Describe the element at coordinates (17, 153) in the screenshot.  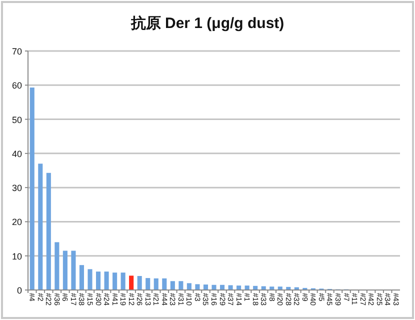
I see `y-tick-label: 40` at that location.